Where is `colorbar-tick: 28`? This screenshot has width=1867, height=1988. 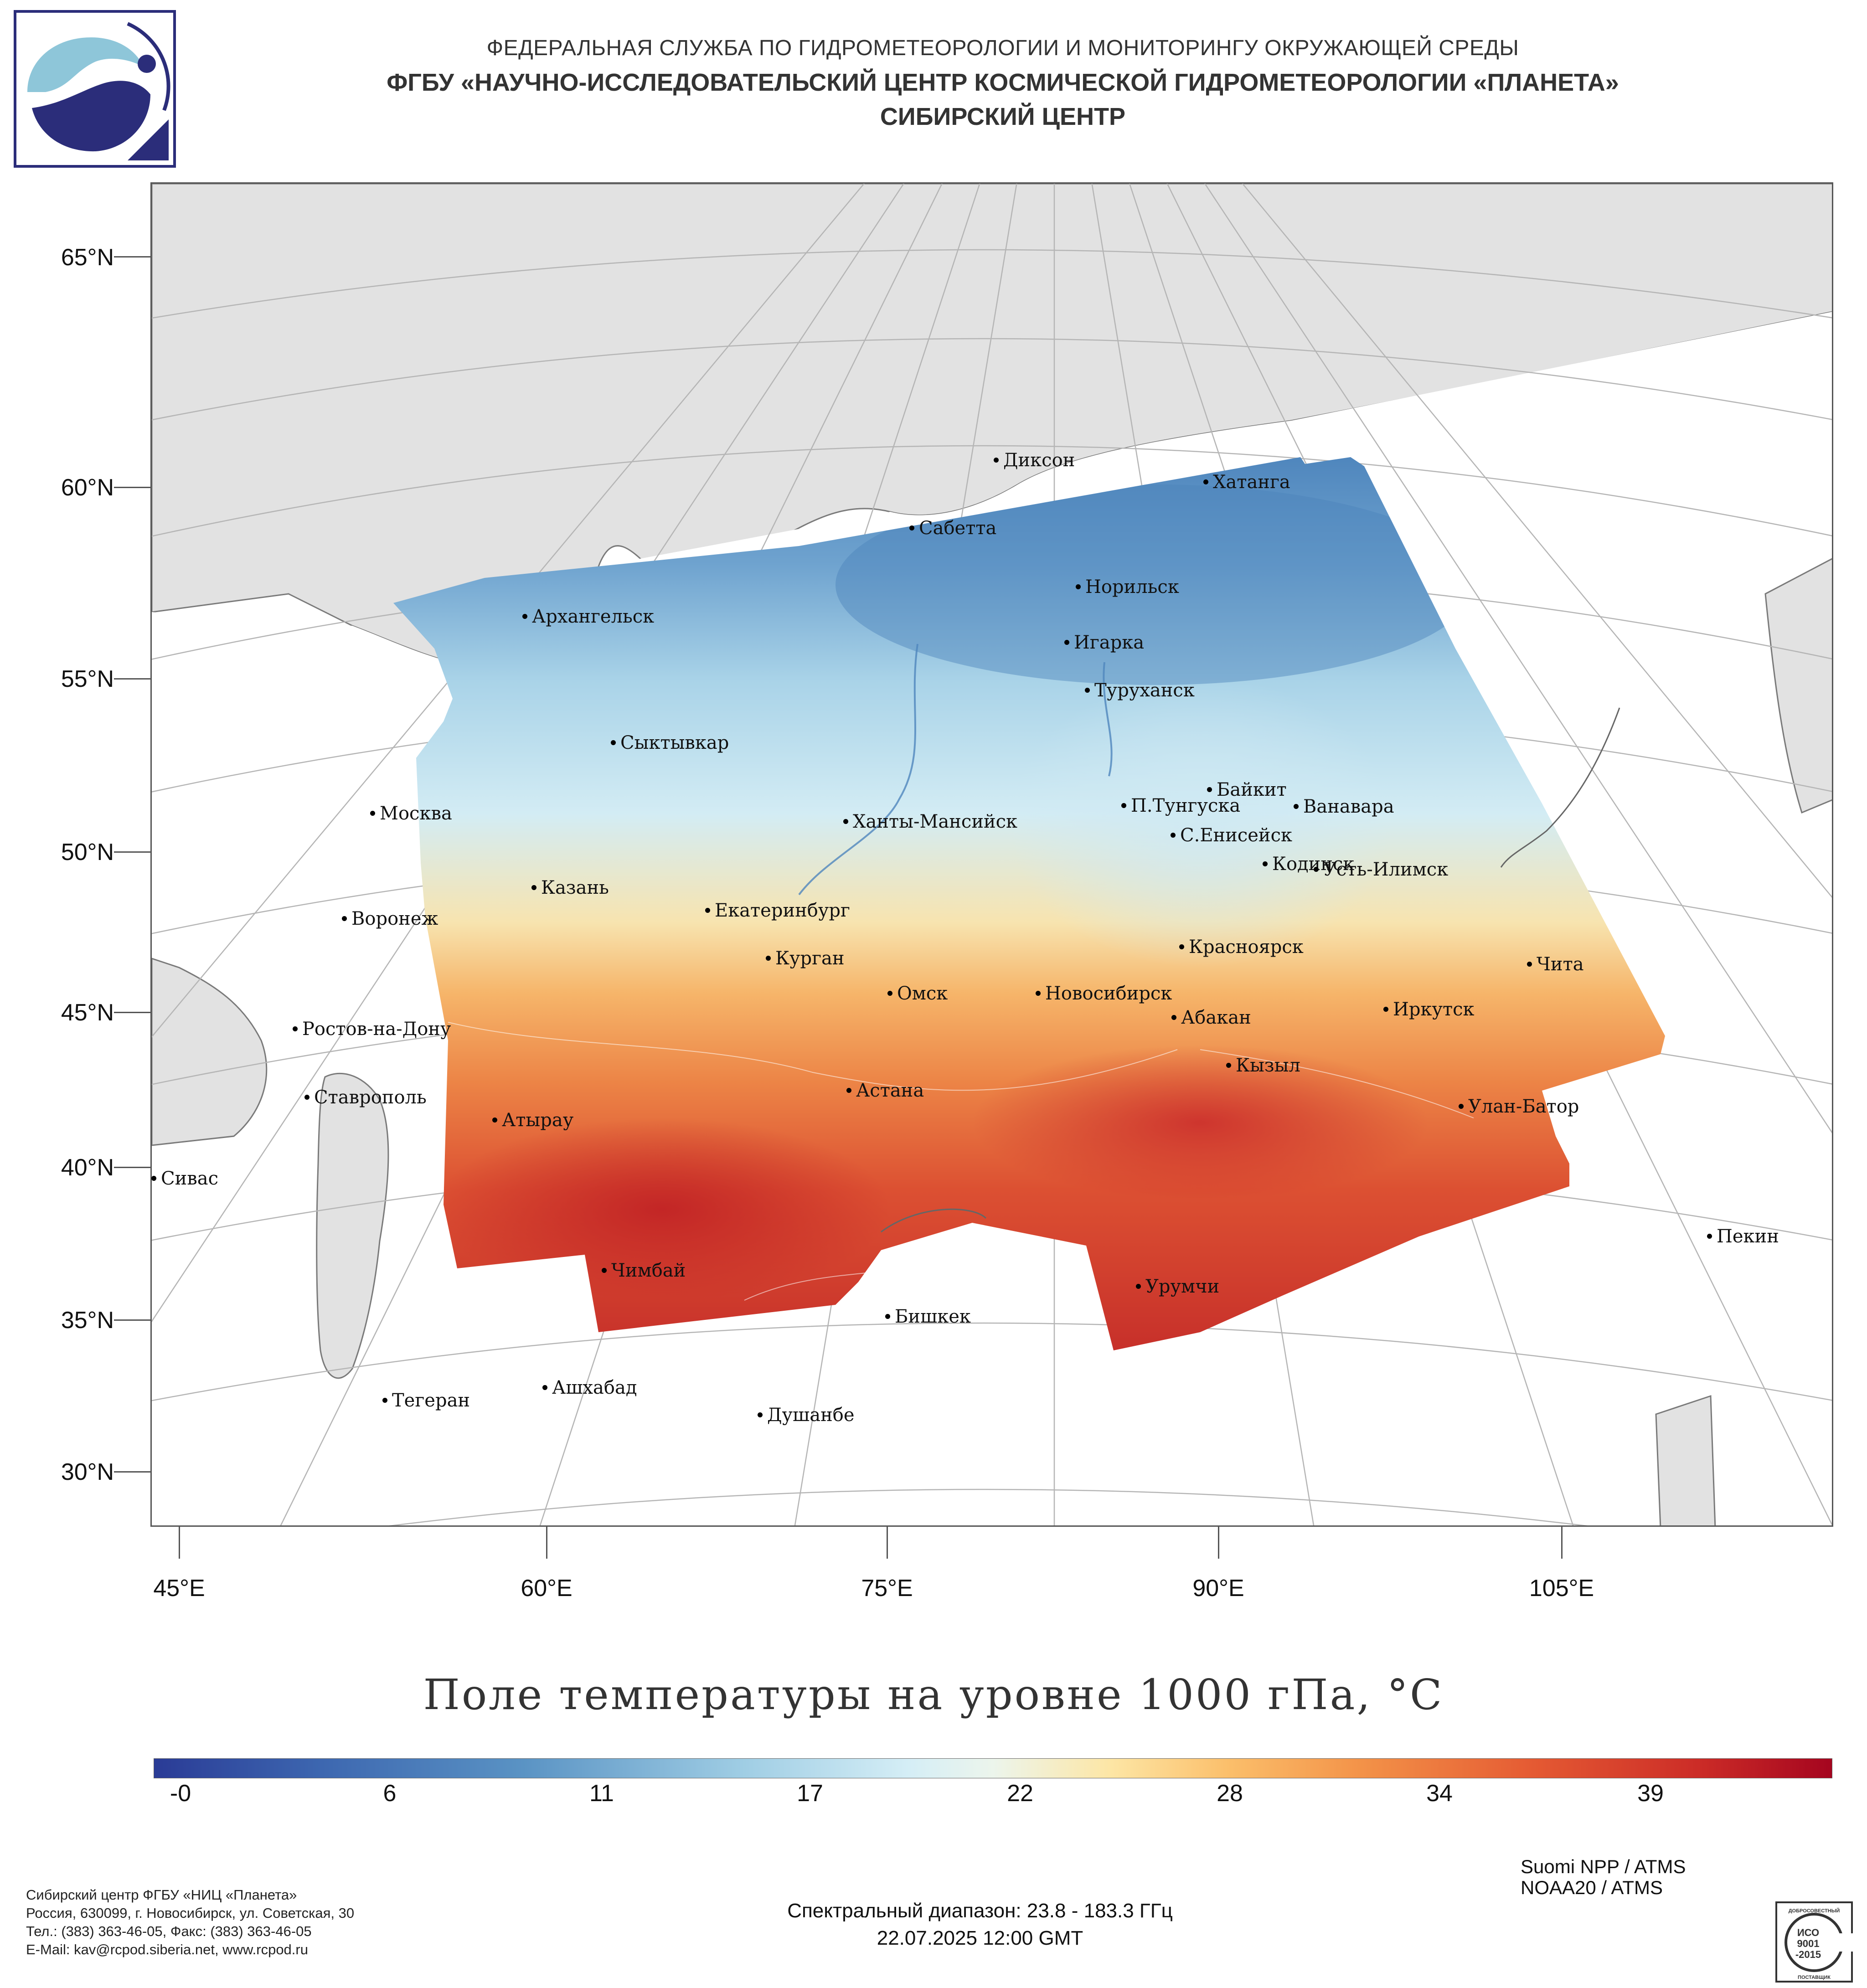 colorbar-tick: 28 is located at coordinates (1230, 1794).